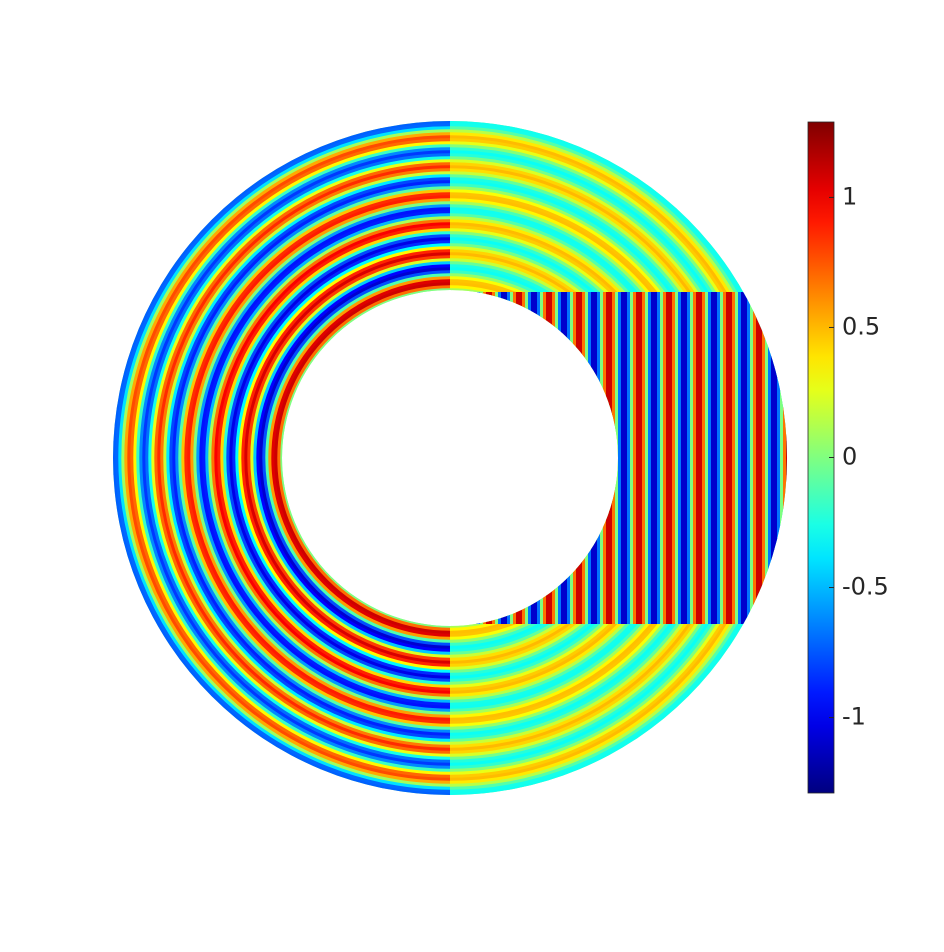  Describe the element at coordinates (865, 587) in the screenshot. I see `colorbar-tick-label: -0.5` at that location.